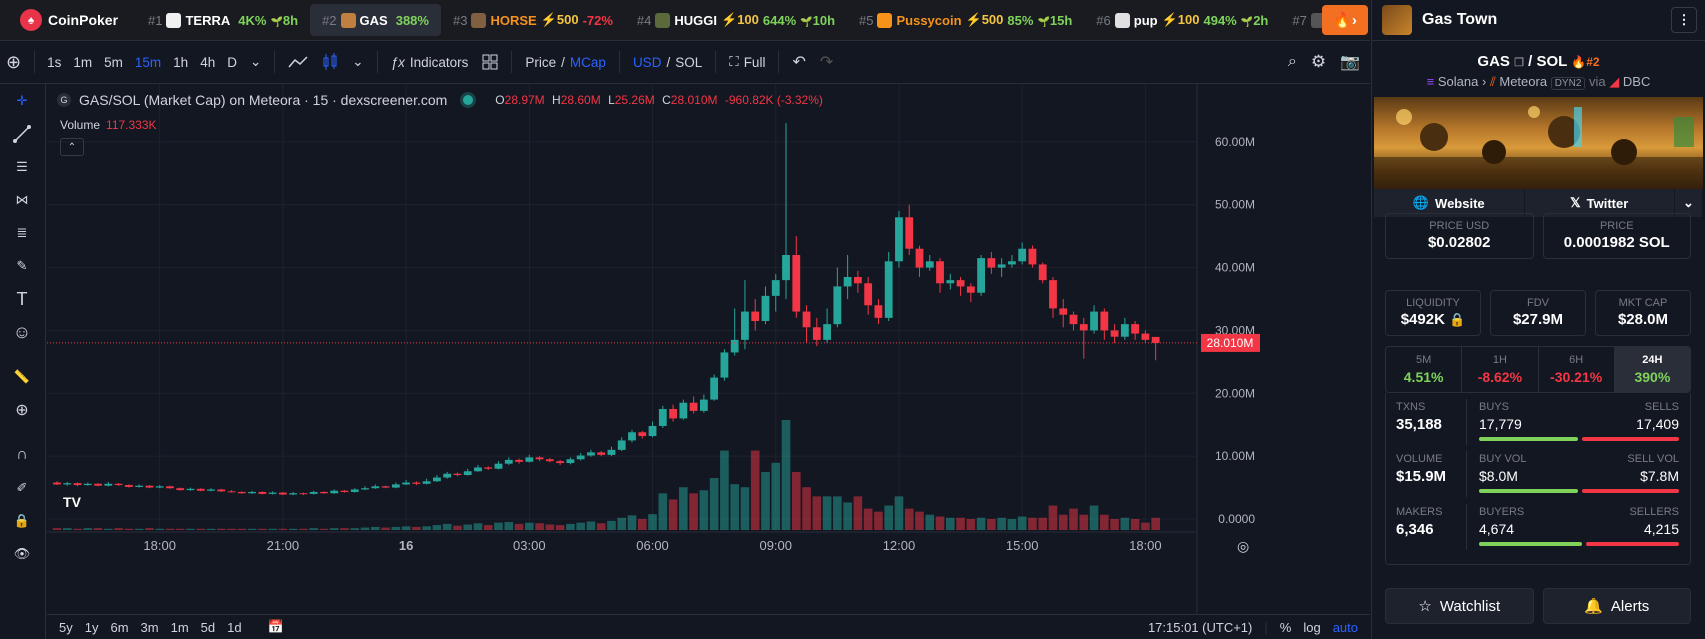 This screenshot has width=1705, height=639. I want to click on emoji-icon: ☺, so click(22, 331).